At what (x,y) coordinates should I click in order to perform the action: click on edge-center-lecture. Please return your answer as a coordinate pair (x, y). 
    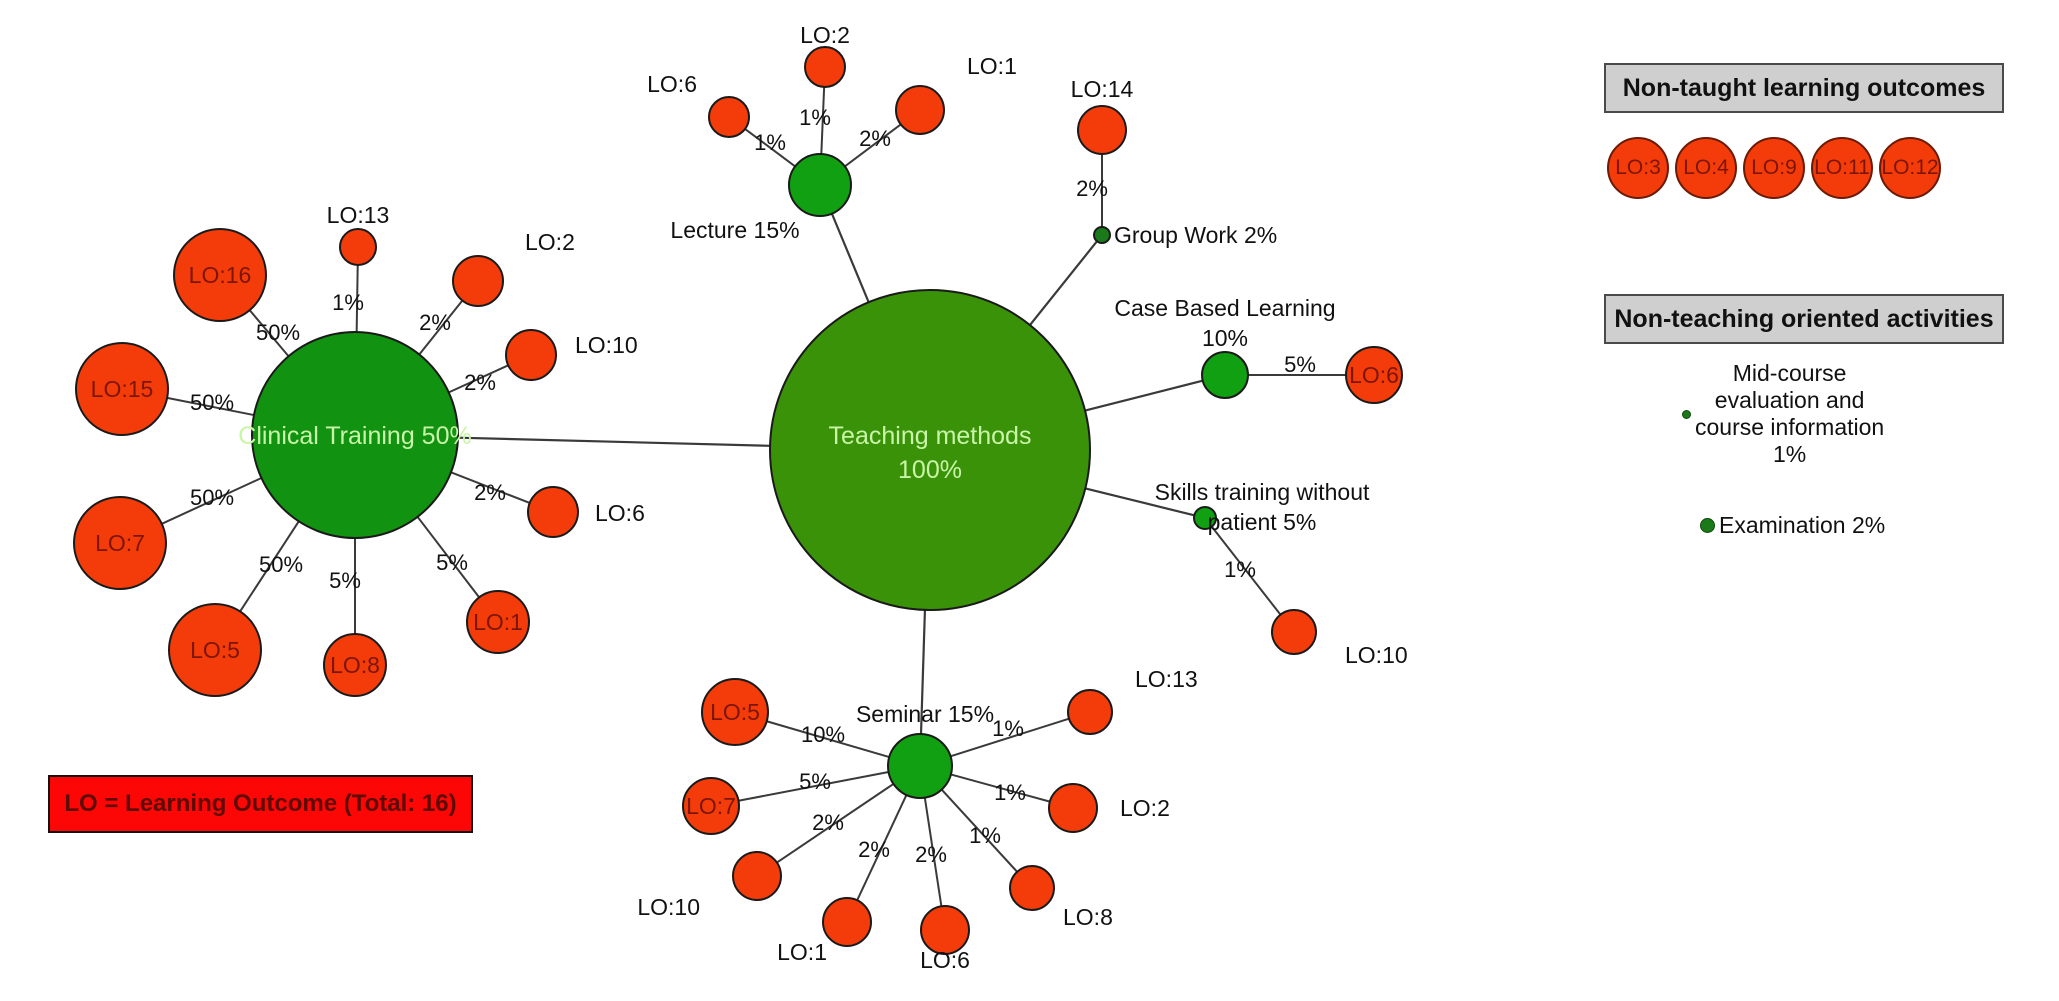
    Looking at the image, I should click on (850, 258).